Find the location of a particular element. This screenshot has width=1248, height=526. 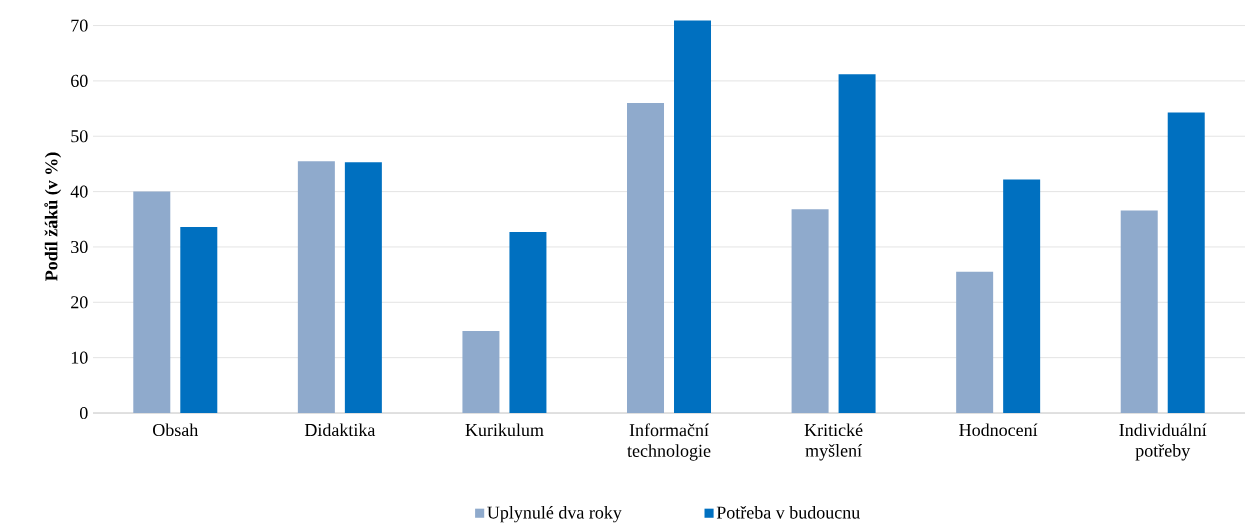

y-tick-label: 20 is located at coordinates (79, 302).